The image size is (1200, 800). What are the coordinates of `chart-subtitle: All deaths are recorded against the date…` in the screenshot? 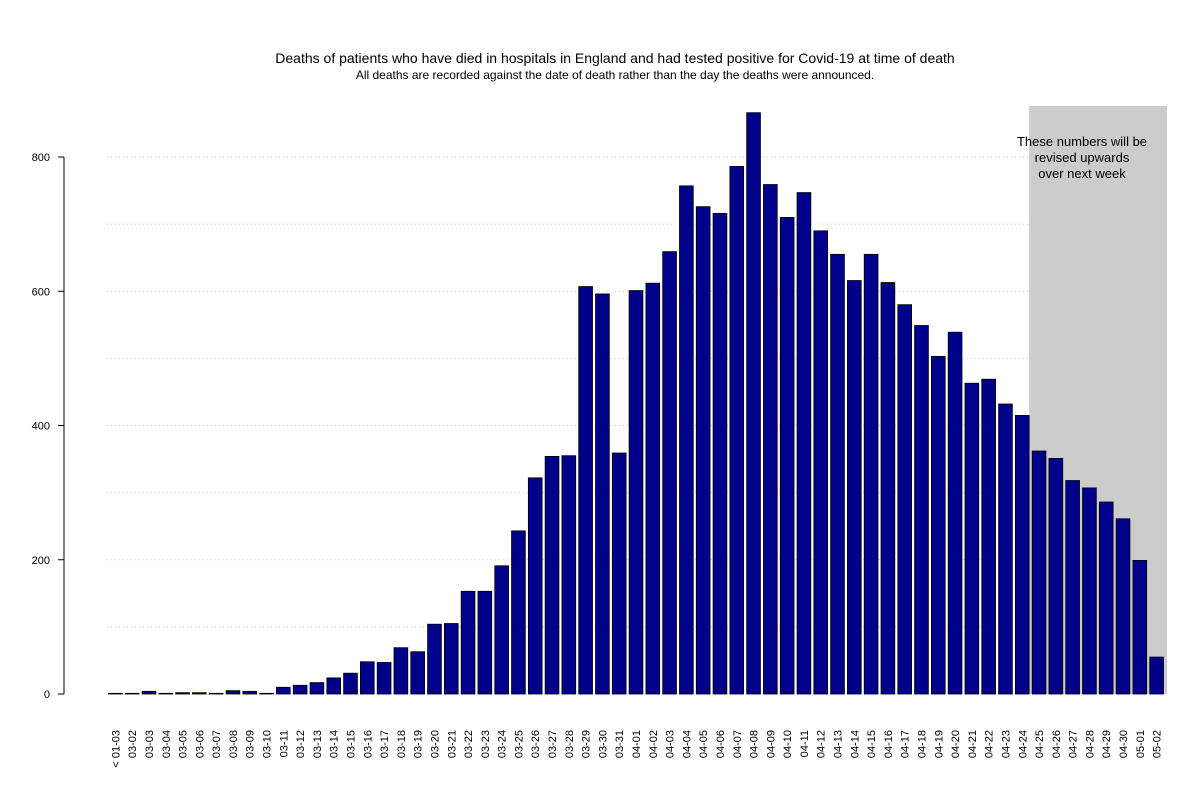 It's located at (615, 75).